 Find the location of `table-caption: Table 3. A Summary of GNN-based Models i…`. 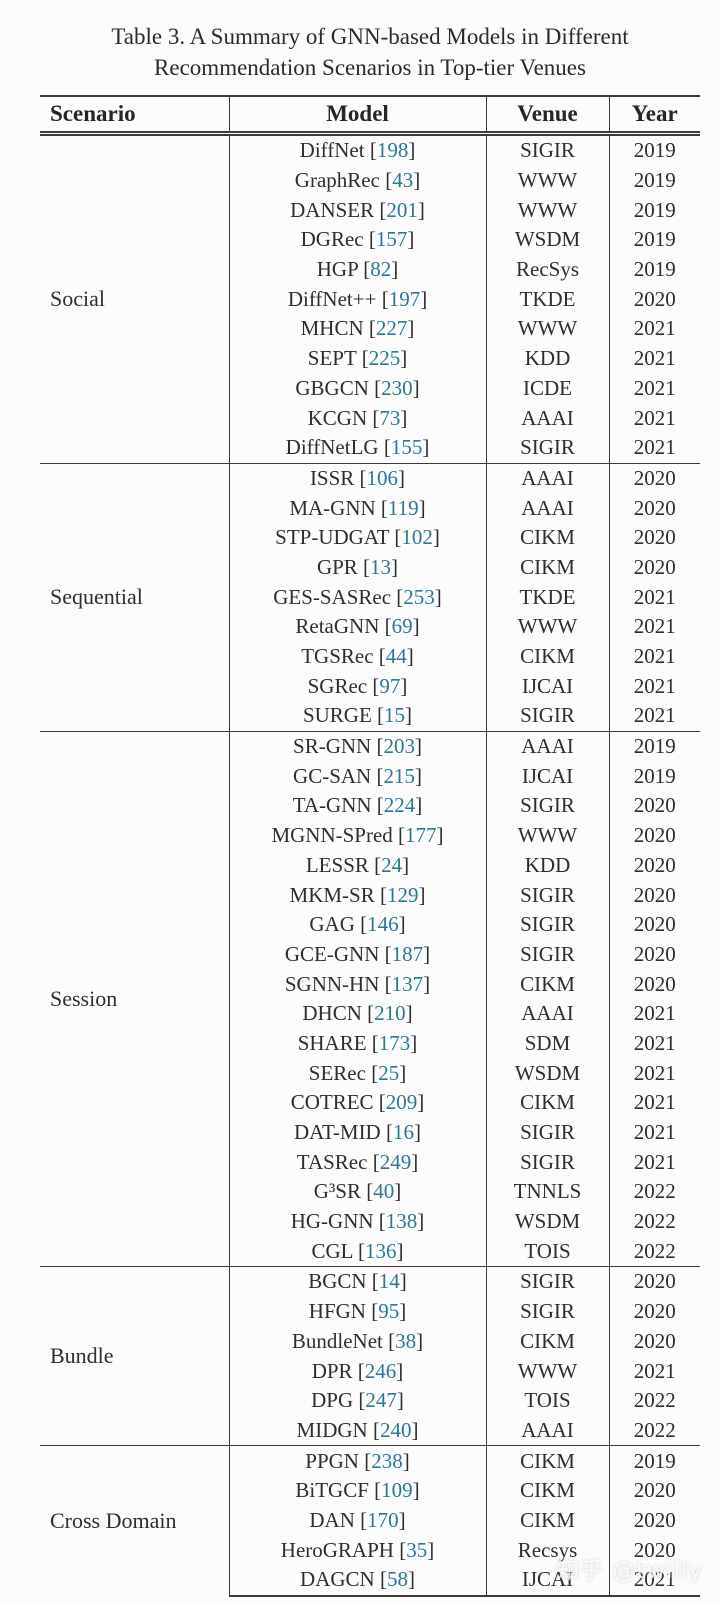

table-caption: Table 3. A Summary of GNN-based Models i… is located at coordinates (370, 52).